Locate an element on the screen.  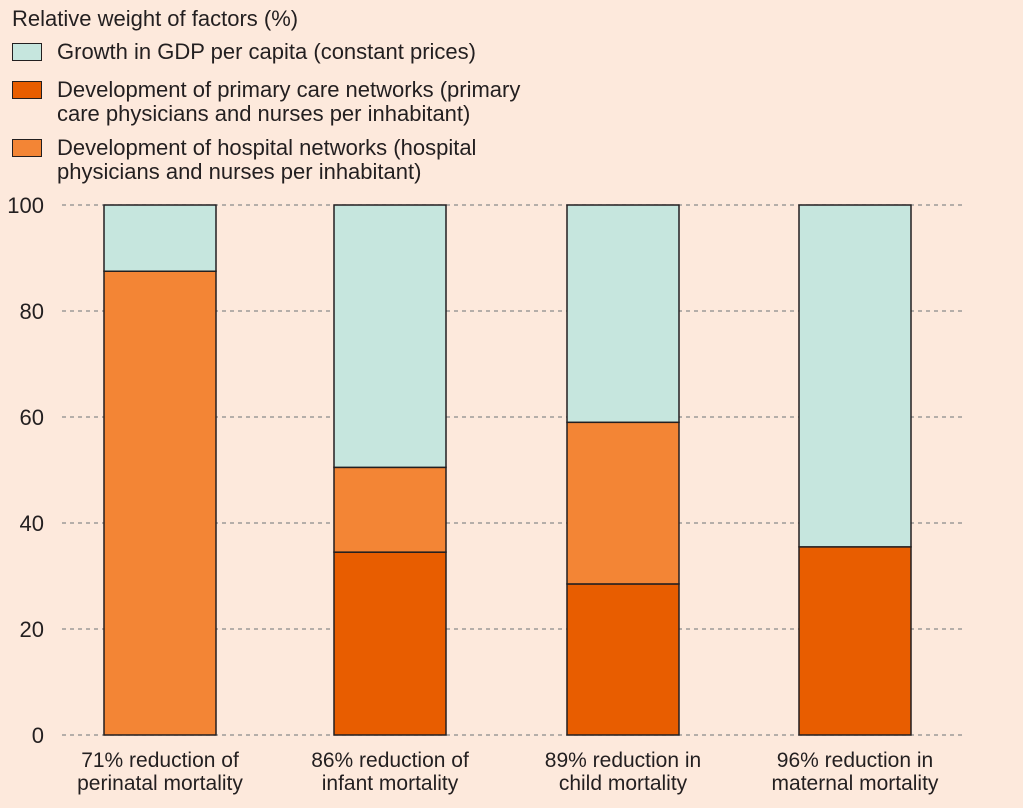
y-tick-label-60: 60 is located at coordinates (32, 417).